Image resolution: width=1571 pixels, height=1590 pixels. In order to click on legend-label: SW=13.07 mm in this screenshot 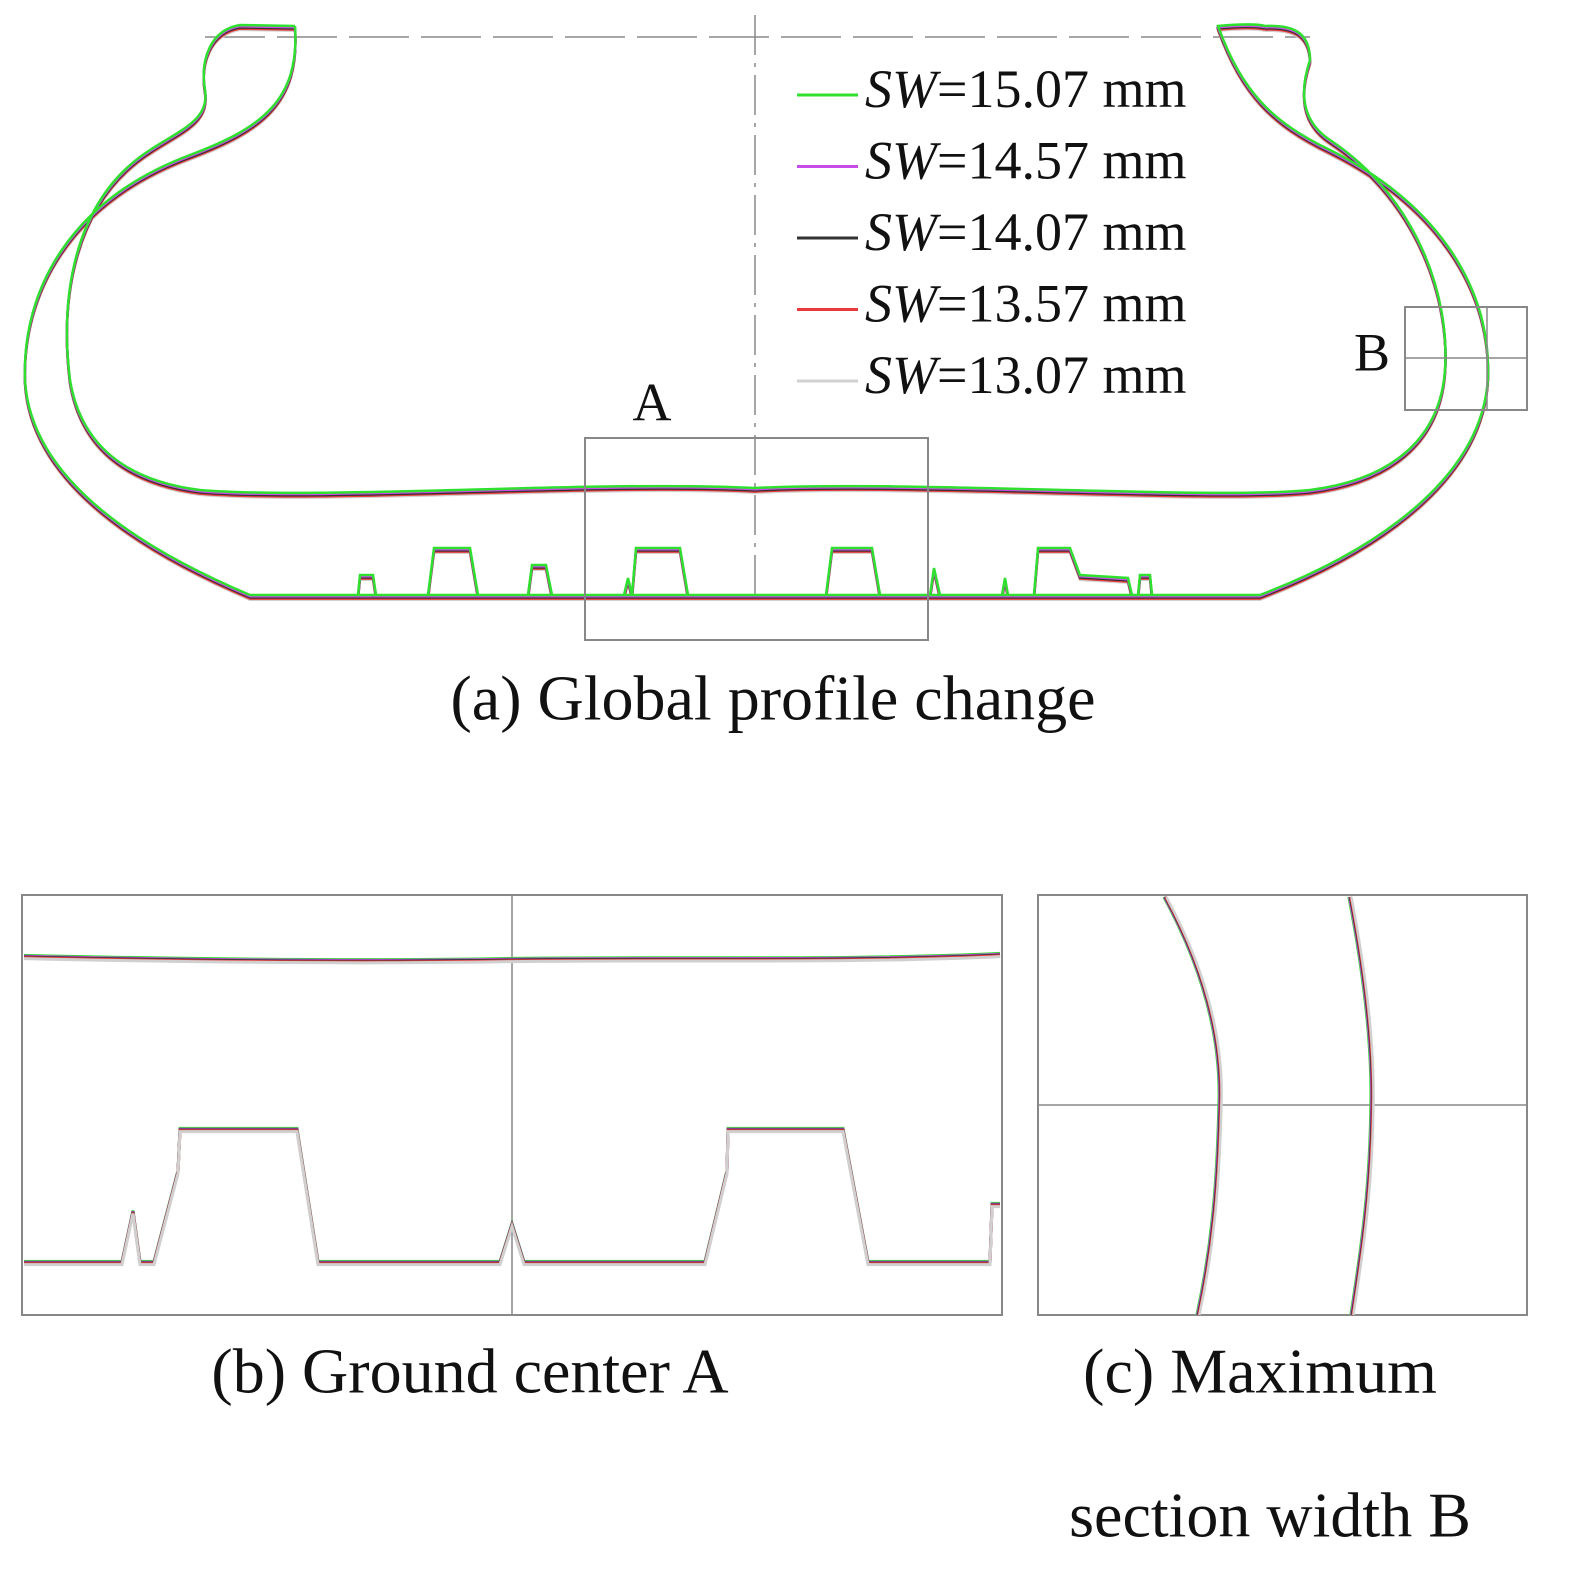, I will do `click(1025, 375)`.